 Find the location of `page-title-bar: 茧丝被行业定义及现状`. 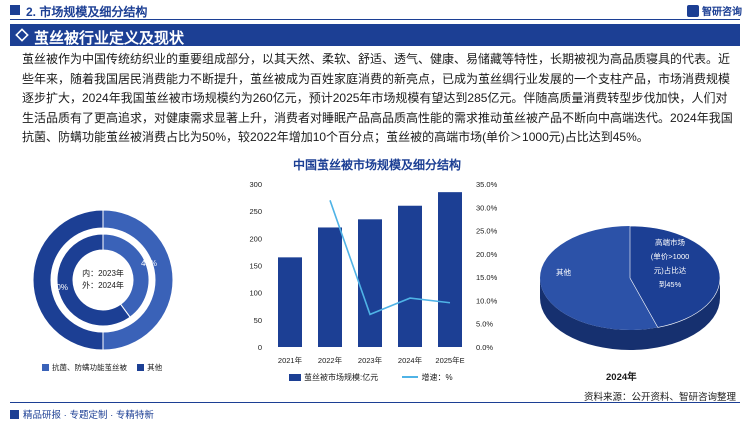

page-title-bar: 茧丝被行业定义及现状 is located at coordinates (375, 35).